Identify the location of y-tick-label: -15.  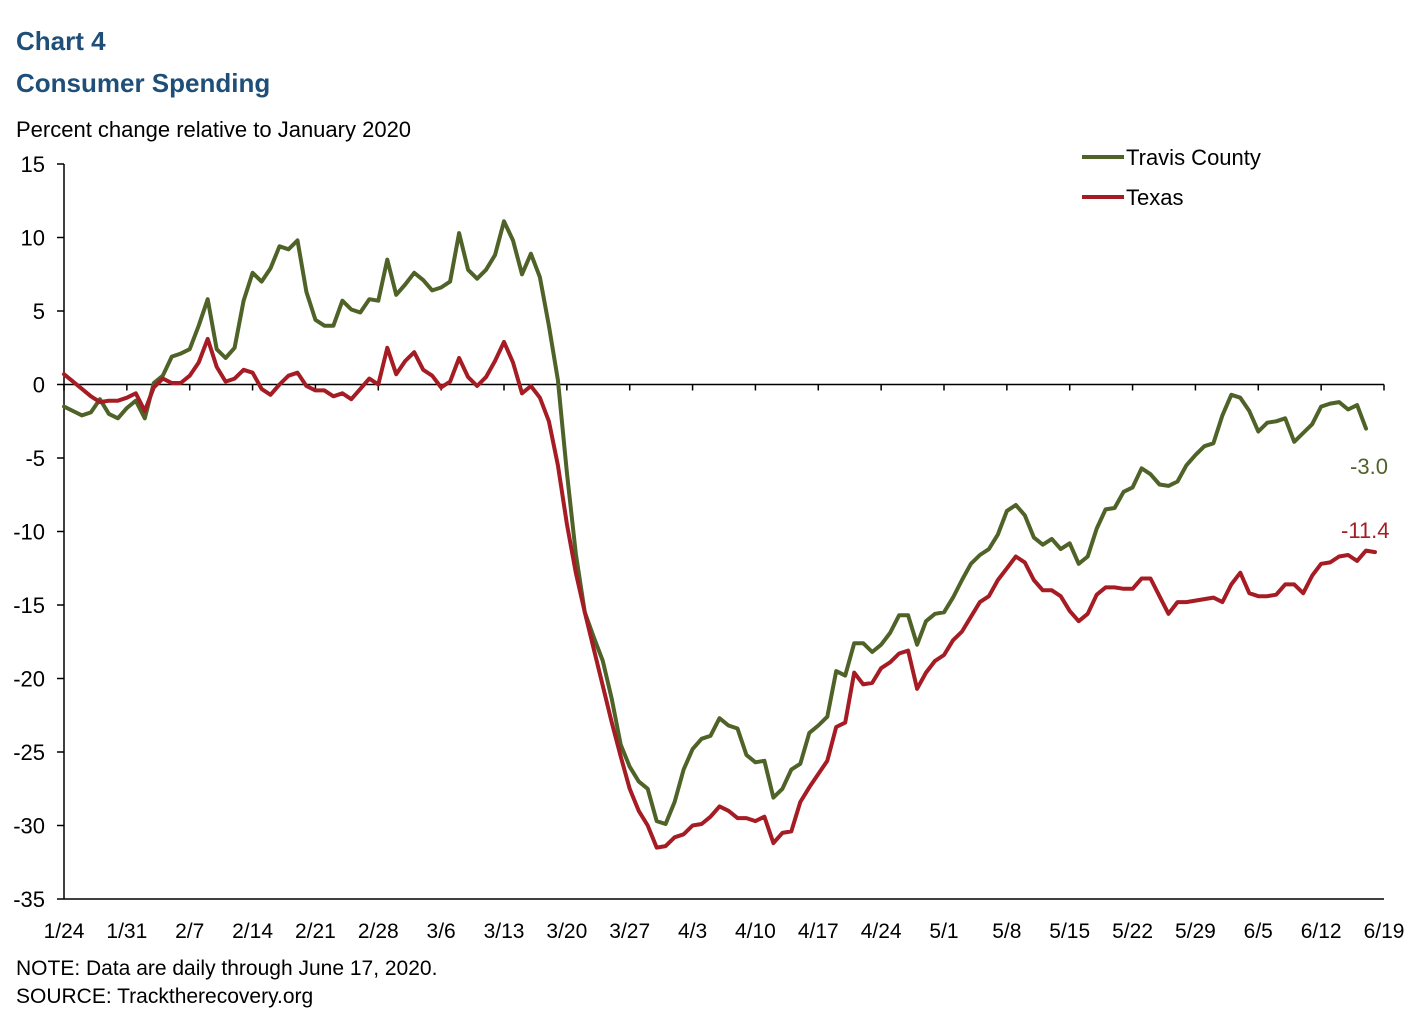
(29, 605).